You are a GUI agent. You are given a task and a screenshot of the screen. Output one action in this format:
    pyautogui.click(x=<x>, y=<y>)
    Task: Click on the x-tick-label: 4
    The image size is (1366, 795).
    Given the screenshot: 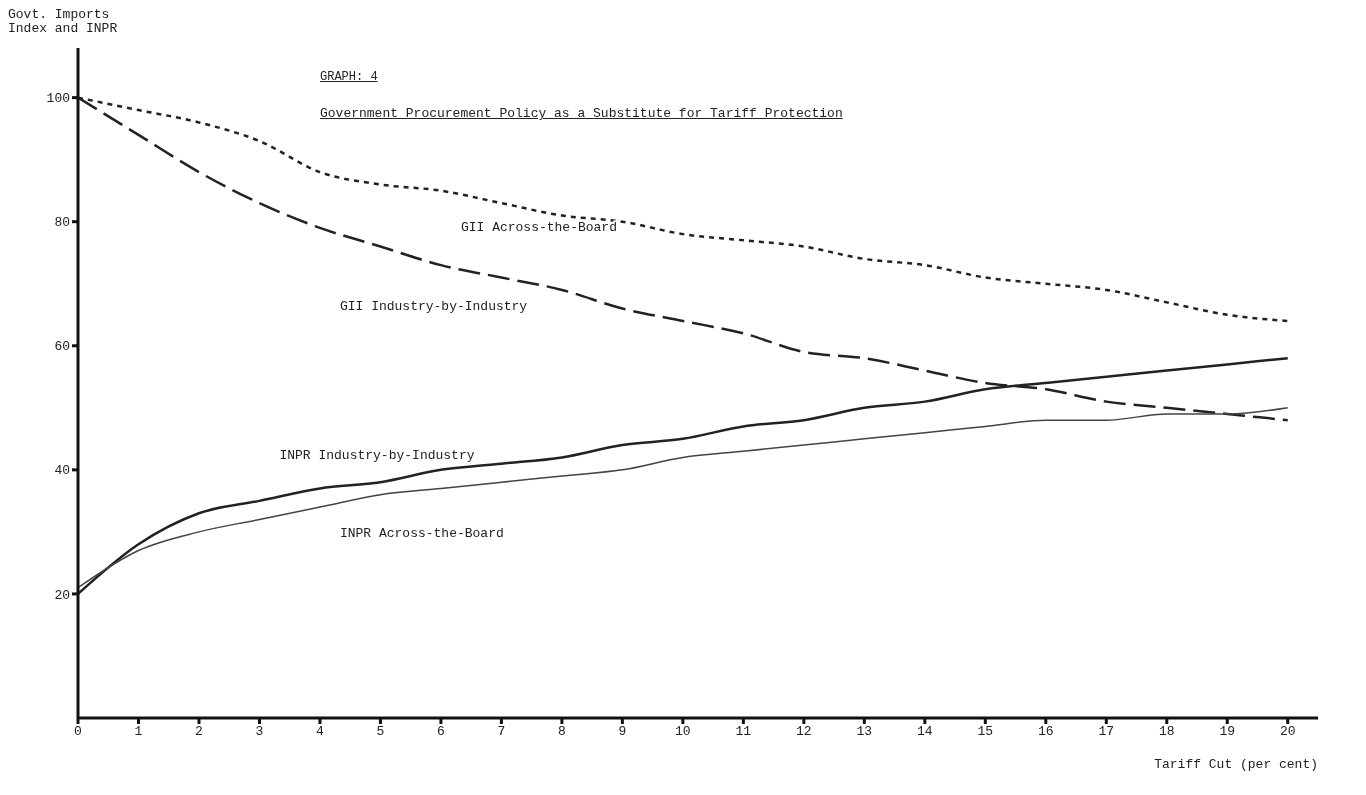 What is the action you would take?
    pyautogui.click(x=320, y=732)
    